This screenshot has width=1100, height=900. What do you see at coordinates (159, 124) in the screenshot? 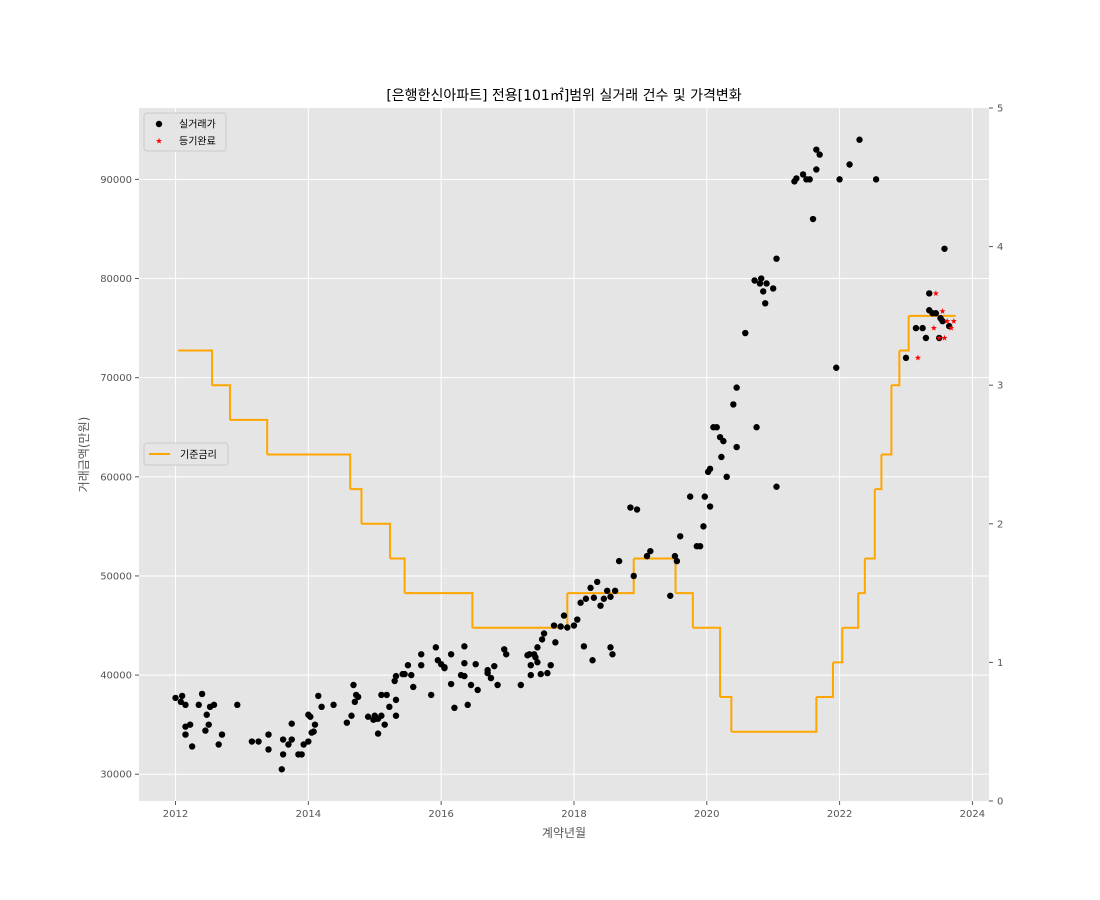
I see `legend-circle-marker` at bounding box center [159, 124].